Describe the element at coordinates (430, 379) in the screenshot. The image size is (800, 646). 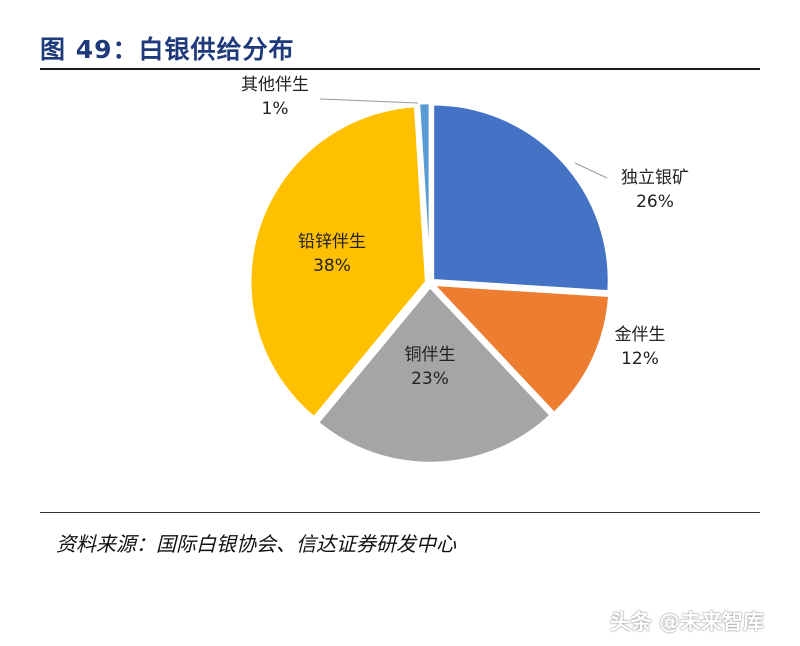
I see `slice-value-3: 23%` at that location.